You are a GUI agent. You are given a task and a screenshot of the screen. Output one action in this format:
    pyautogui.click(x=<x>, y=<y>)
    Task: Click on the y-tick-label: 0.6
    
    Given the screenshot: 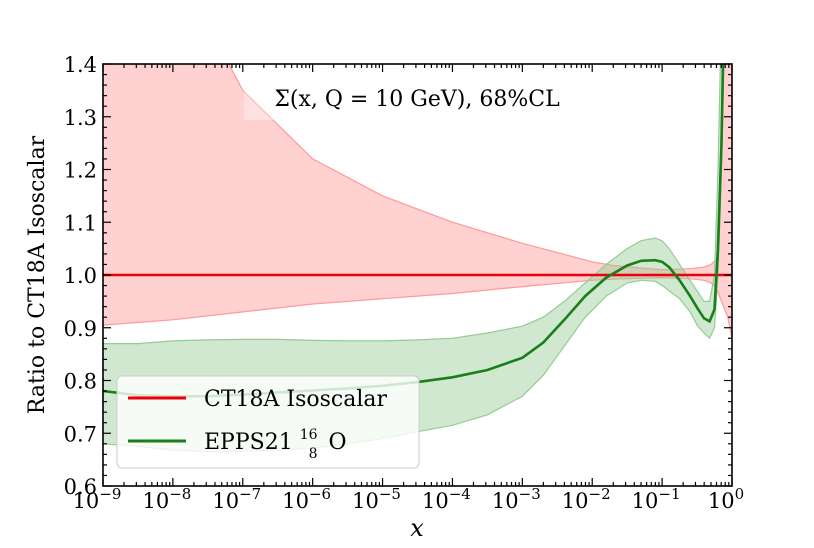 What is the action you would take?
    pyautogui.click(x=80, y=487)
    